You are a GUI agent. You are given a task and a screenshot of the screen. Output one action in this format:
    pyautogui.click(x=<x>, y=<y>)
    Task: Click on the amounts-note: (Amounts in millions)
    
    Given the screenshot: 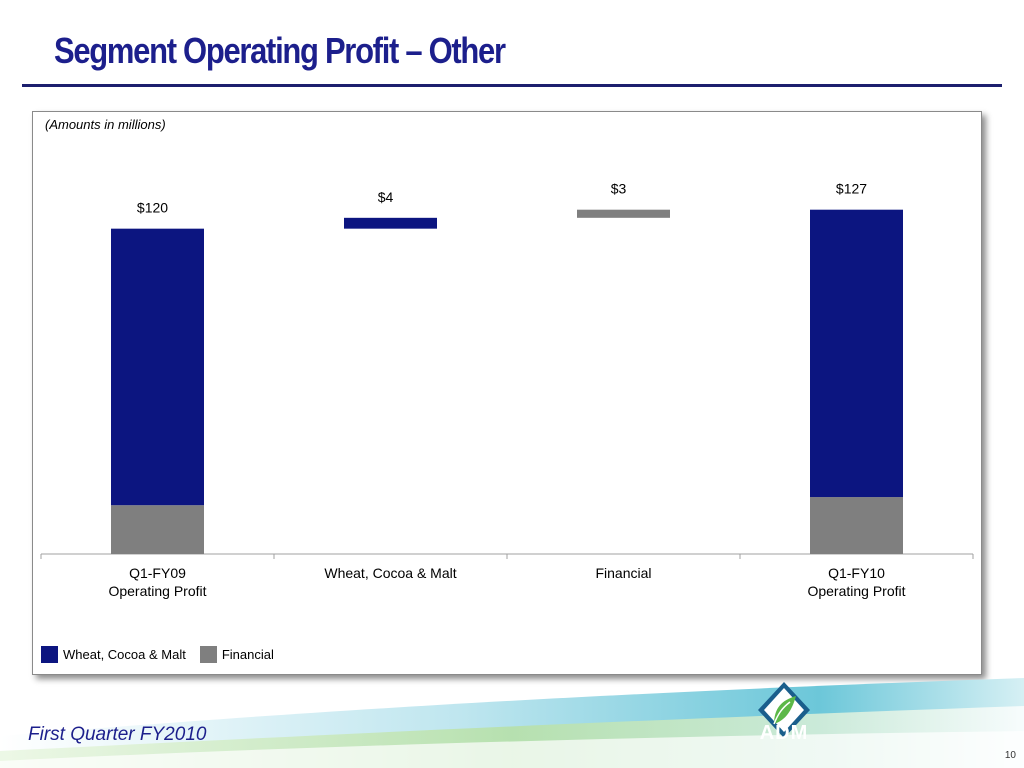 What is the action you would take?
    pyautogui.click(x=105, y=124)
    